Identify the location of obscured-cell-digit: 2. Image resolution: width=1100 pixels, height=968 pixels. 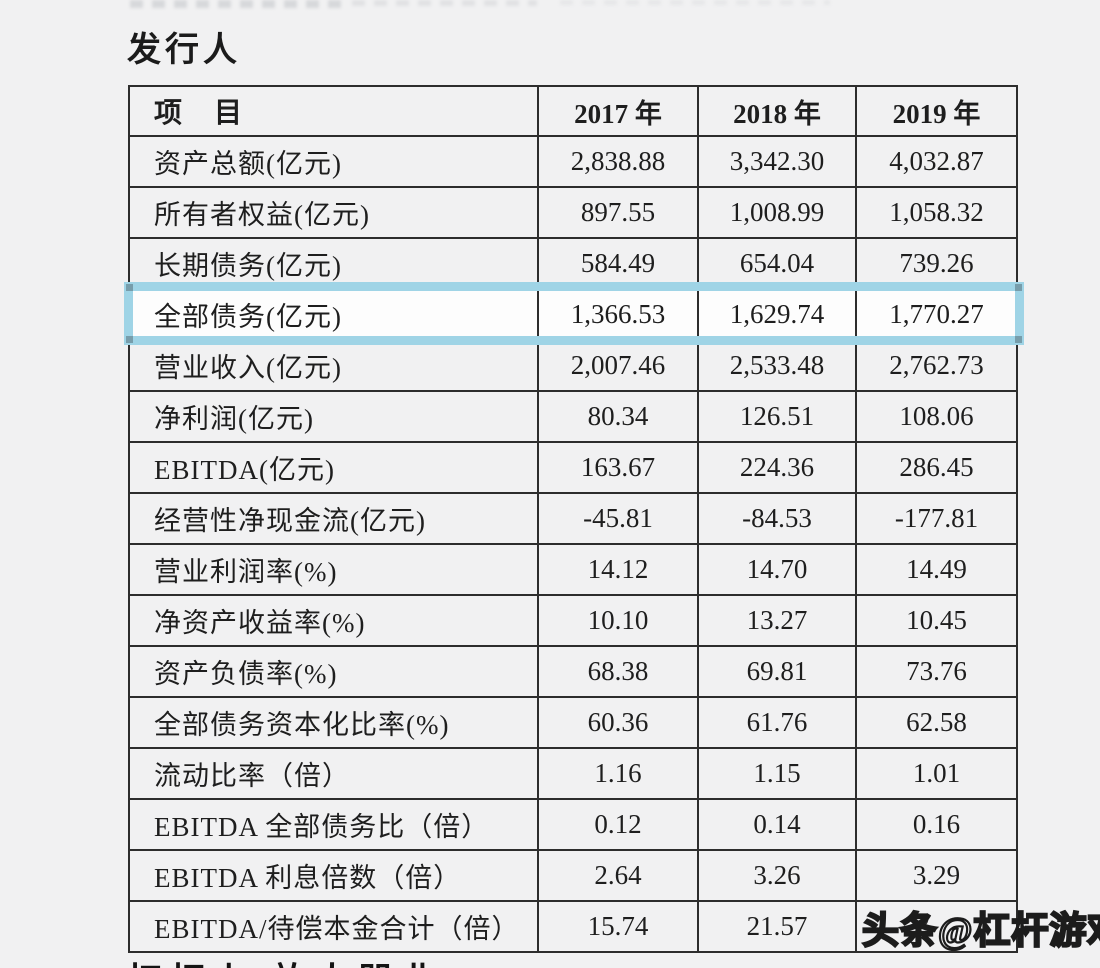
(923, 923).